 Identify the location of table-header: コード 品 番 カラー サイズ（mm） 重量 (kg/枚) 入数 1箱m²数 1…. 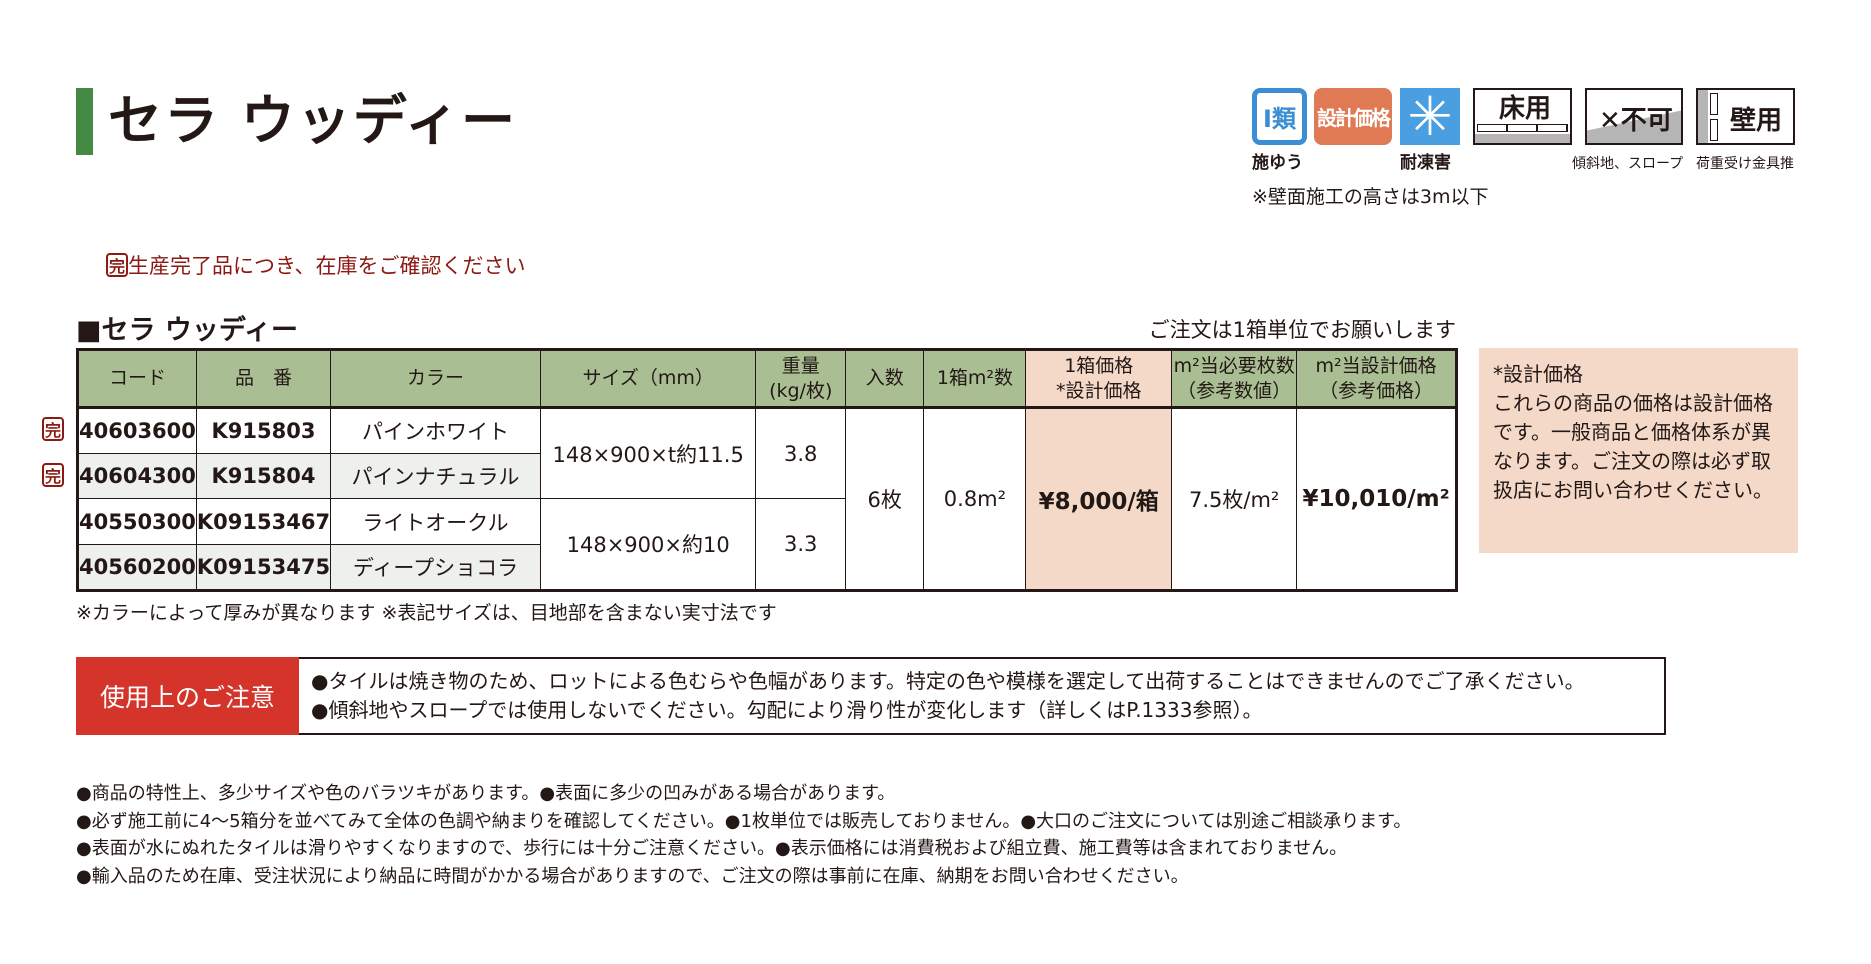
(767, 379).